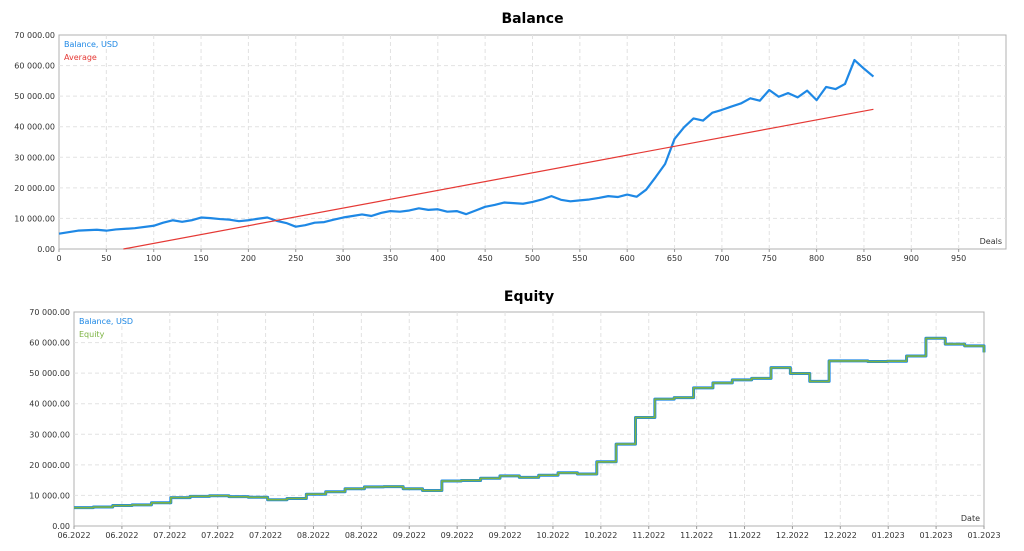  Describe the element at coordinates (390, 258) in the screenshot. I see `x-tick-label: 350` at that location.